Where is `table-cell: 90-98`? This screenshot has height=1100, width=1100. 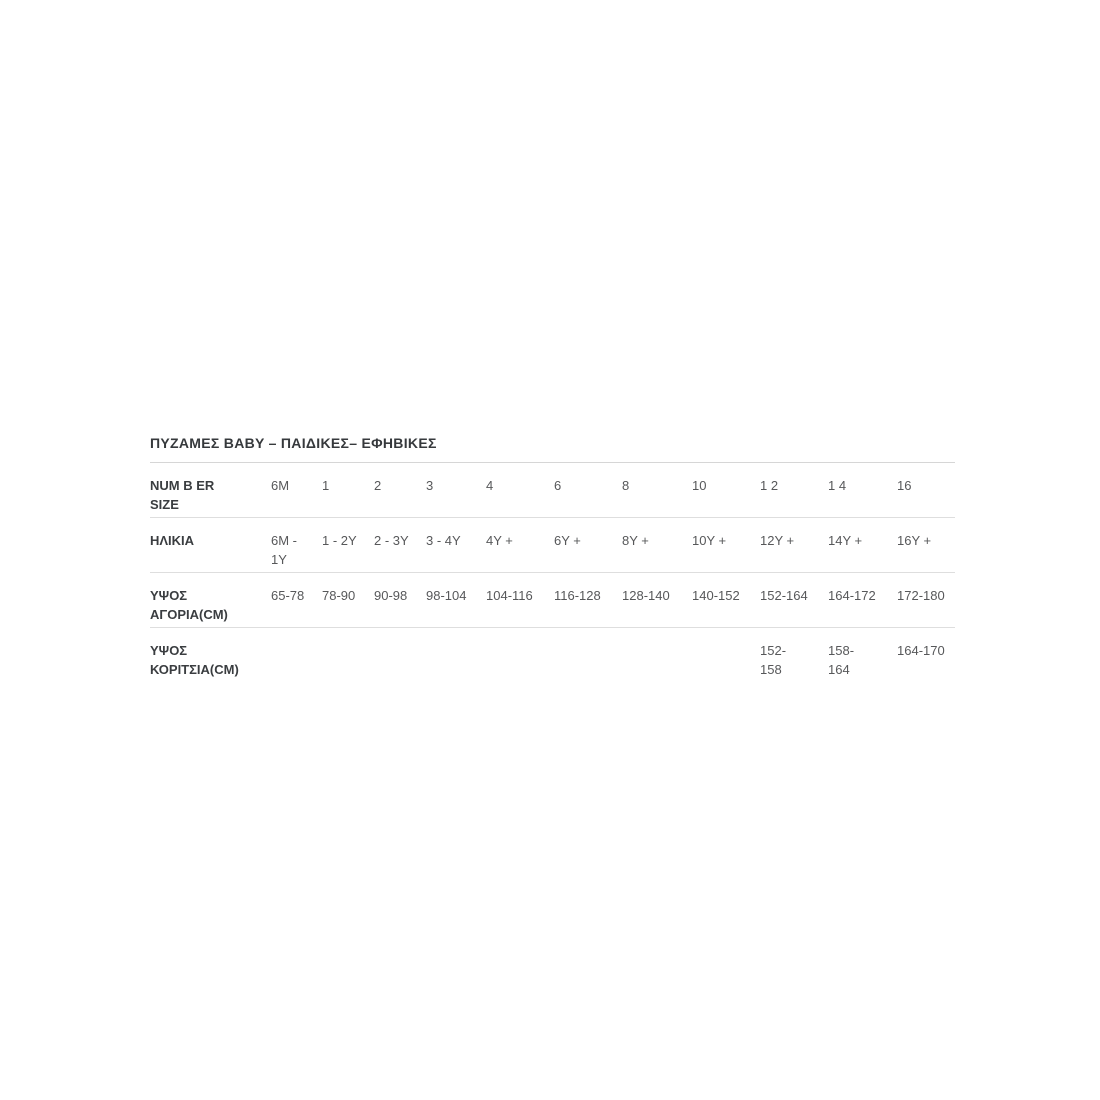 table-cell: 90-98 is located at coordinates (391, 595).